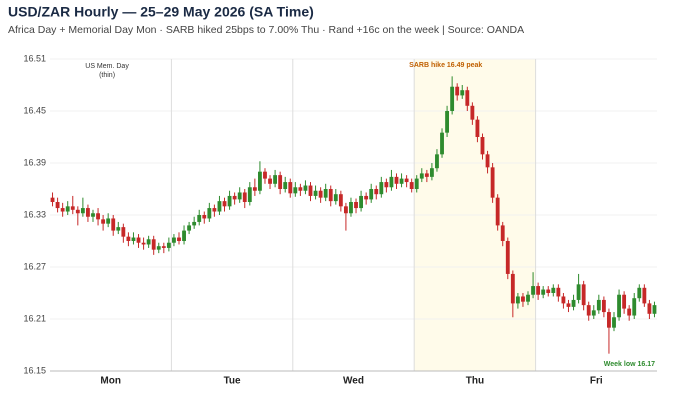 Image resolution: width=680 pixels, height=406 pixels. I want to click on x-tick-label: Thu, so click(475, 381).